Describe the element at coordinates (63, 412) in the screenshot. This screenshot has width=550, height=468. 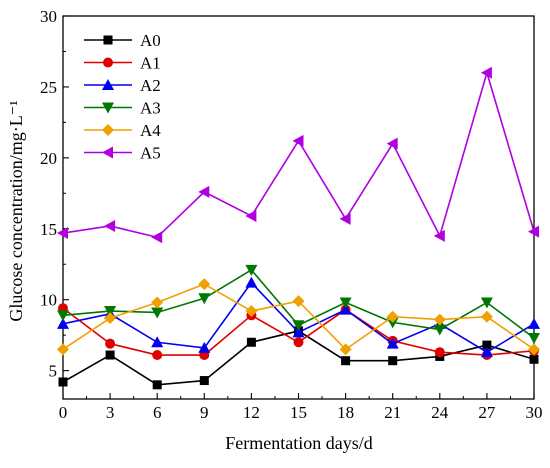
I see `x-tick-label: 0` at that location.